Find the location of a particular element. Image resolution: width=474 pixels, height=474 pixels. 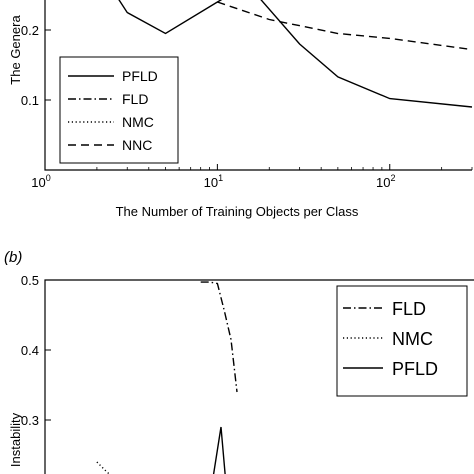

y-axis-label: Instability is located at coordinates (15, 439).